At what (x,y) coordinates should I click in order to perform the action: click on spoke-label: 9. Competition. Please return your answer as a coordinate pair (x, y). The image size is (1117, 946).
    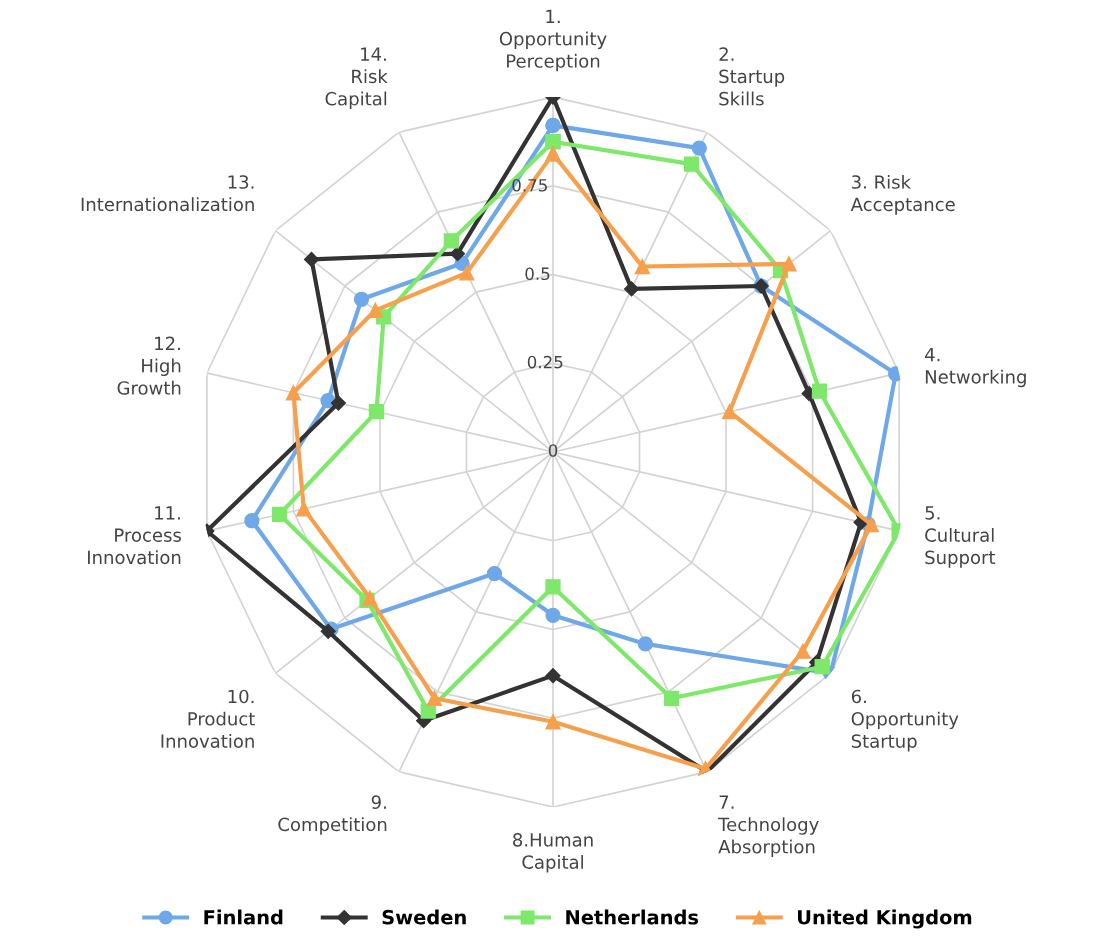
    Looking at the image, I should click on (332, 815).